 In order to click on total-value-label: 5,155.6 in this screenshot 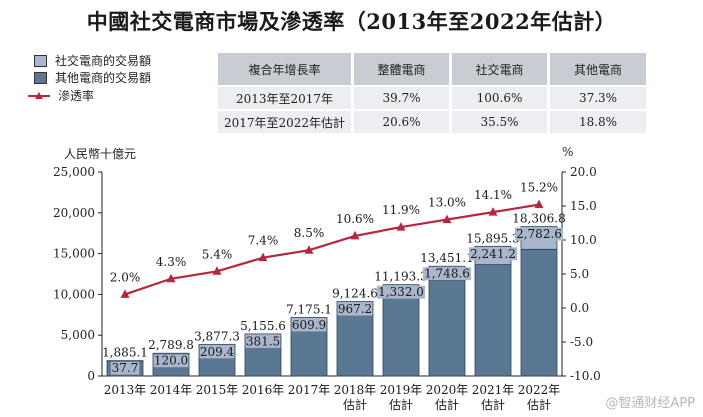, I will do `click(263, 326)`.